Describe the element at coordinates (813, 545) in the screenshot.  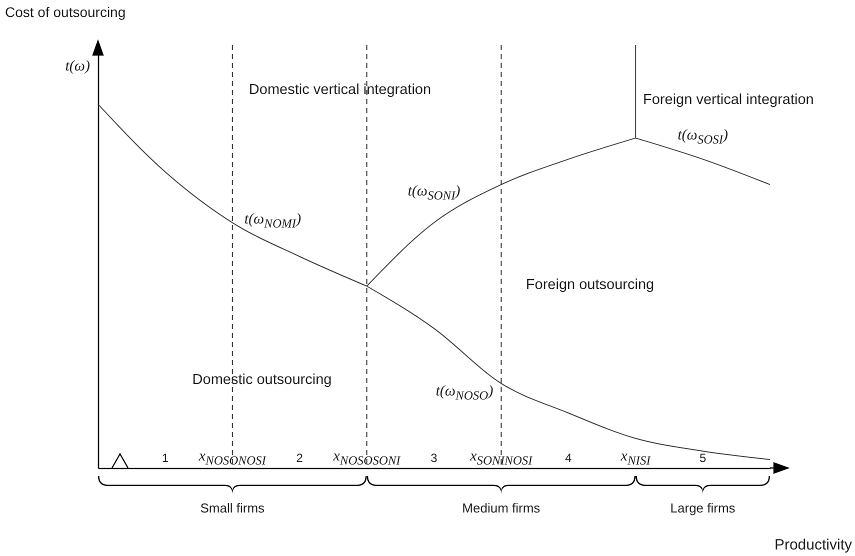
I see `x-axis-title: Productivity` at that location.